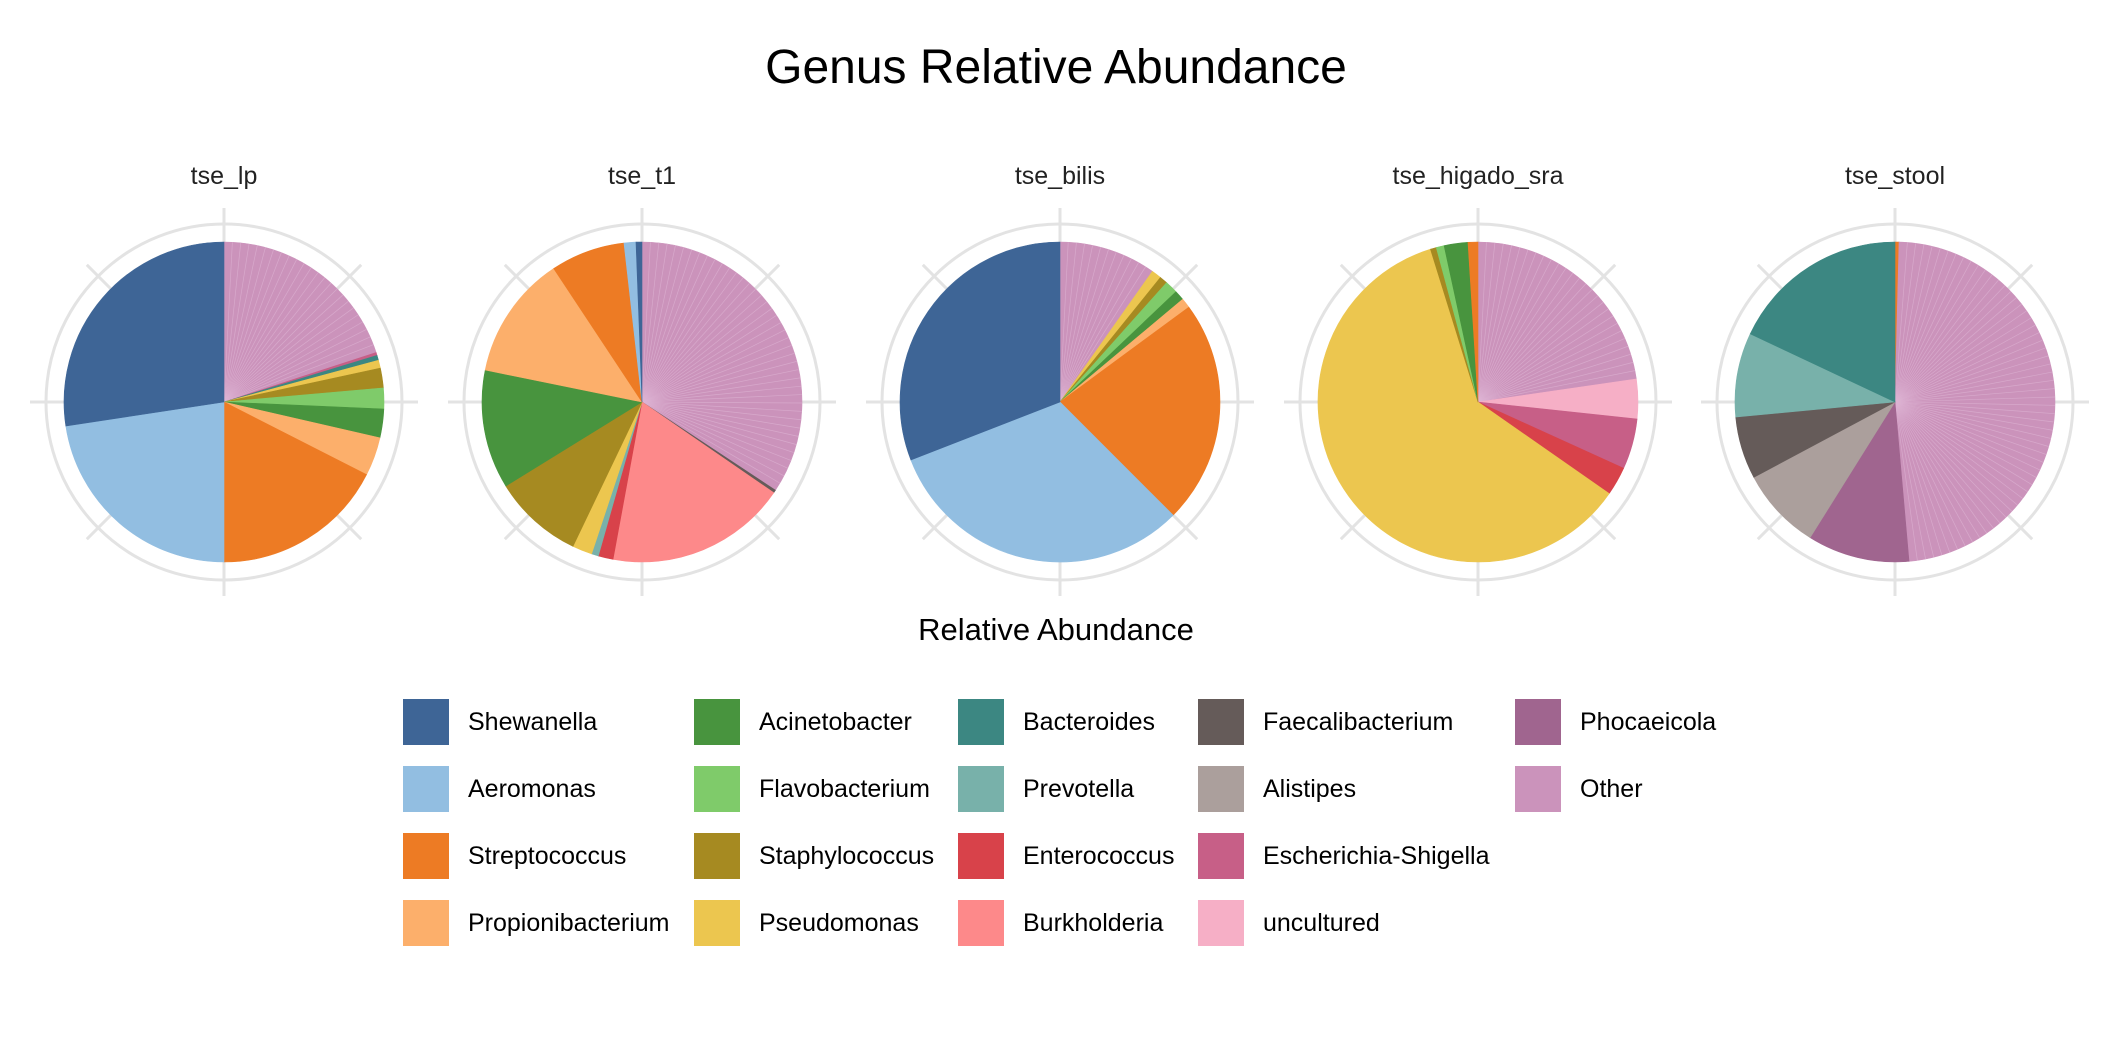 The image size is (2112, 1056). I want to click on legend-item-other: Other, so click(1579, 789).